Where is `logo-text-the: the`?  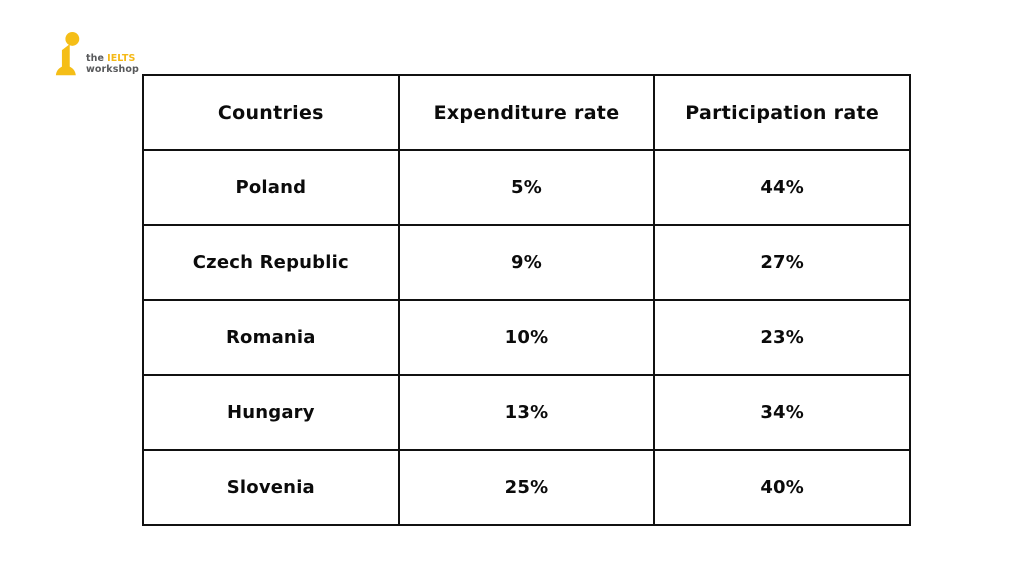 logo-text-the: the is located at coordinates (95, 58).